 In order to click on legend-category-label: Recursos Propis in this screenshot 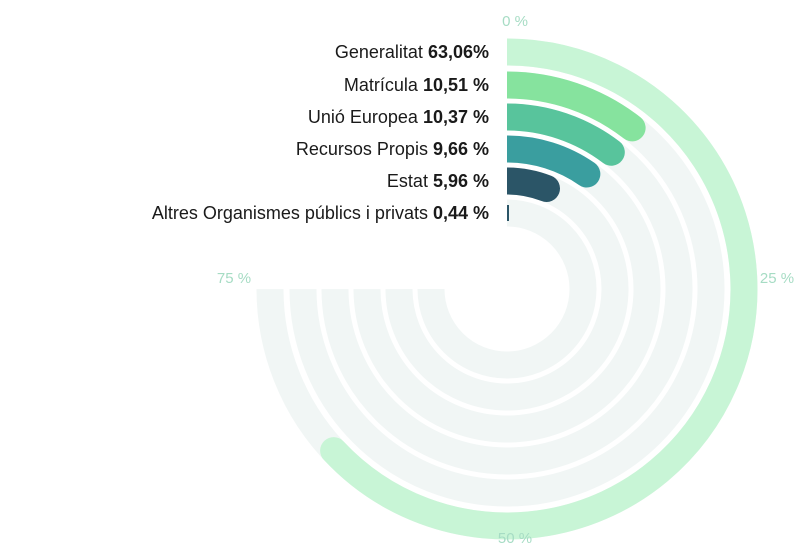, I will do `click(364, 149)`.